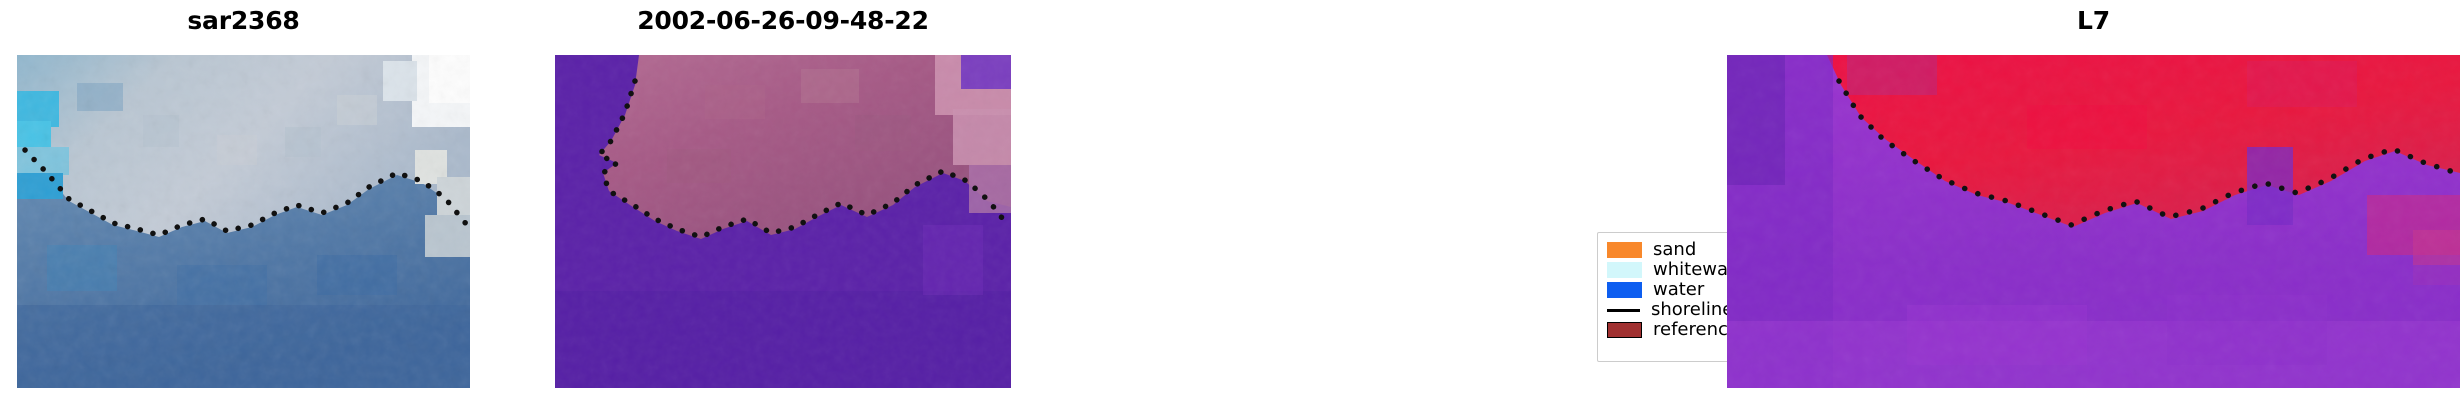 The image size is (2460, 403). I want to click on water-color-swatch, so click(1624, 290).